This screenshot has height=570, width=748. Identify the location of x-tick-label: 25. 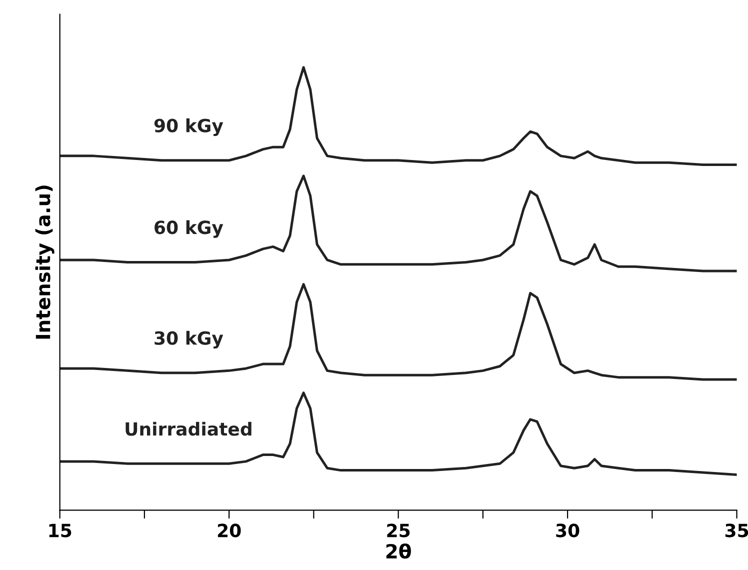
(398, 531).